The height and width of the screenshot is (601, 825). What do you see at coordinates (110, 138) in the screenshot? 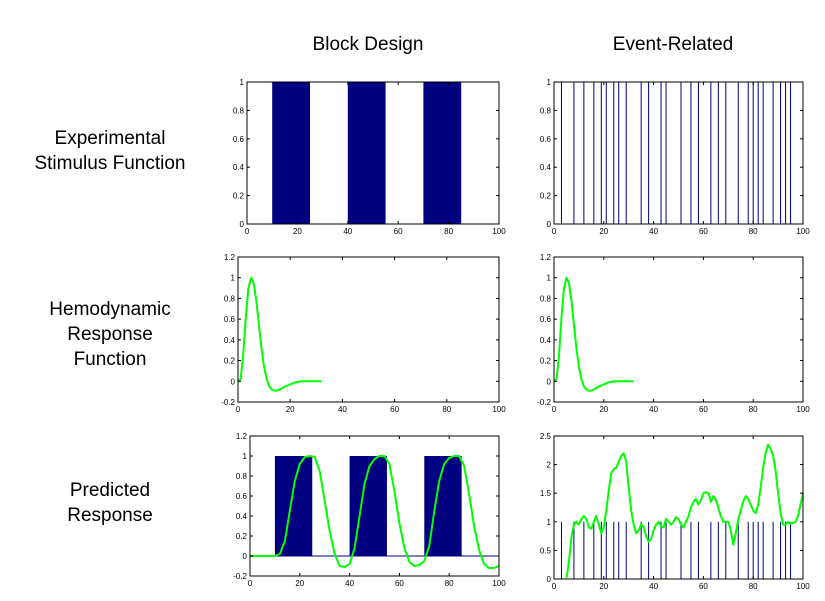
I see `row-label-line: Experimental` at bounding box center [110, 138].